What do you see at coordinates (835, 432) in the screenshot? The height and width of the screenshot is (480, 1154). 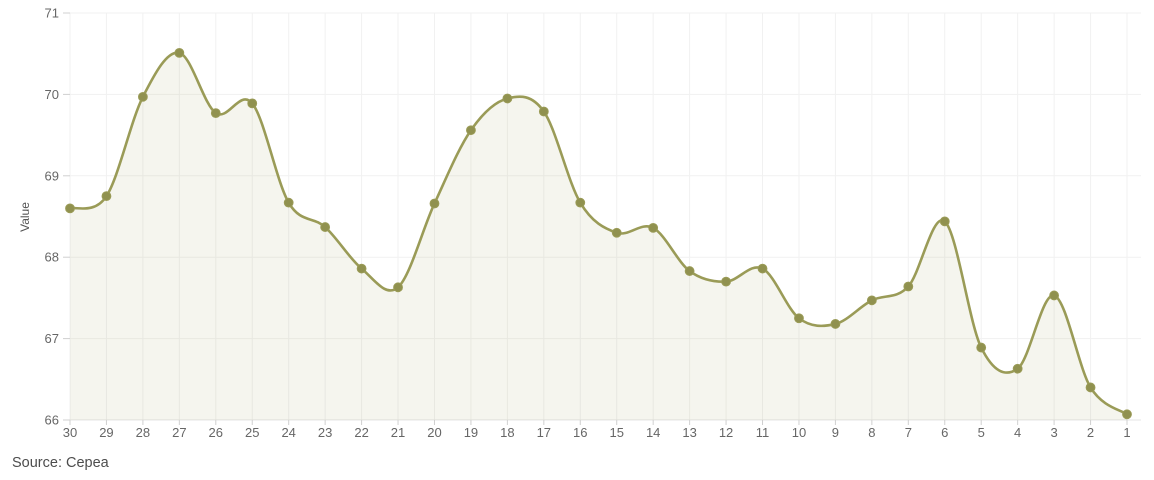 I see `x-axis-tick-label: 9` at bounding box center [835, 432].